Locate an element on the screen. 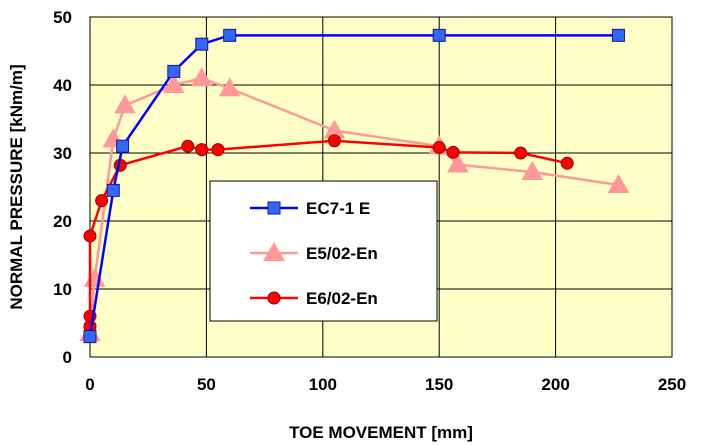 Image resolution: width=705 pixels, height=445 pixels. legend-item: E5/02-En is located at coordinates (314, 252).